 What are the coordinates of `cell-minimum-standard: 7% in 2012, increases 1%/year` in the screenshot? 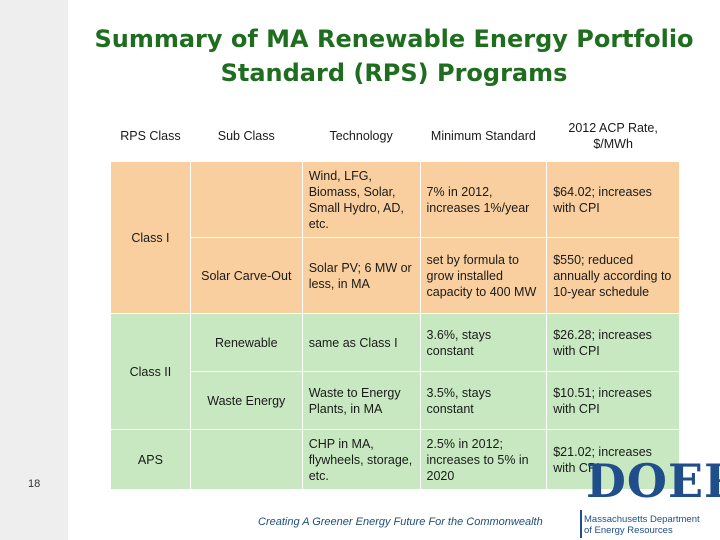 It's located at (483, 199).